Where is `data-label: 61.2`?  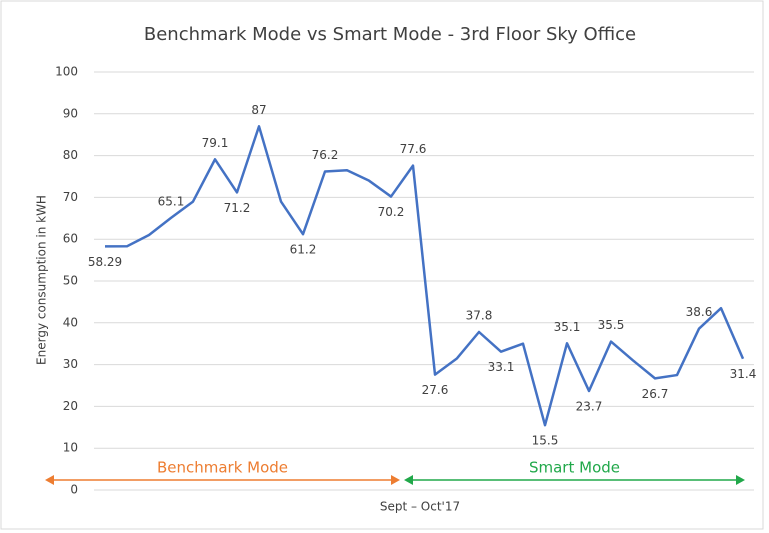
data-label: 61.2 is located at coordinates (303, 250).